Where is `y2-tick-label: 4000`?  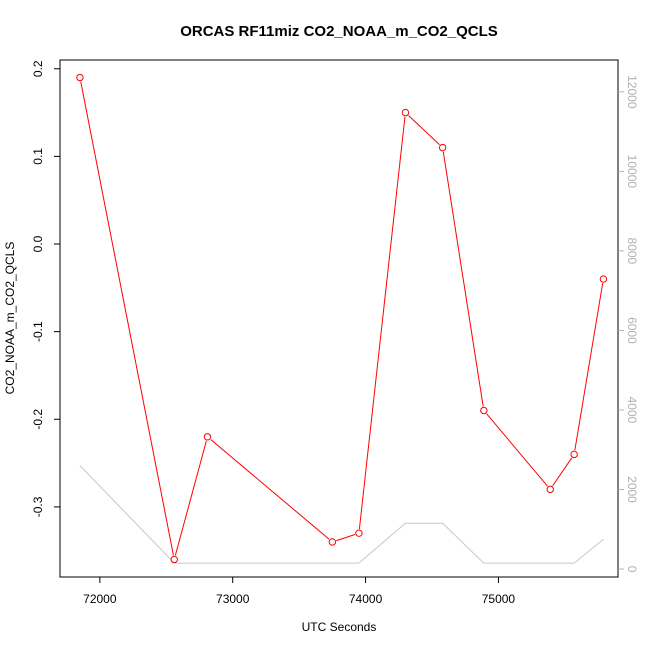
y2-tick-label: 4000 is located at coordinates (632, 410).